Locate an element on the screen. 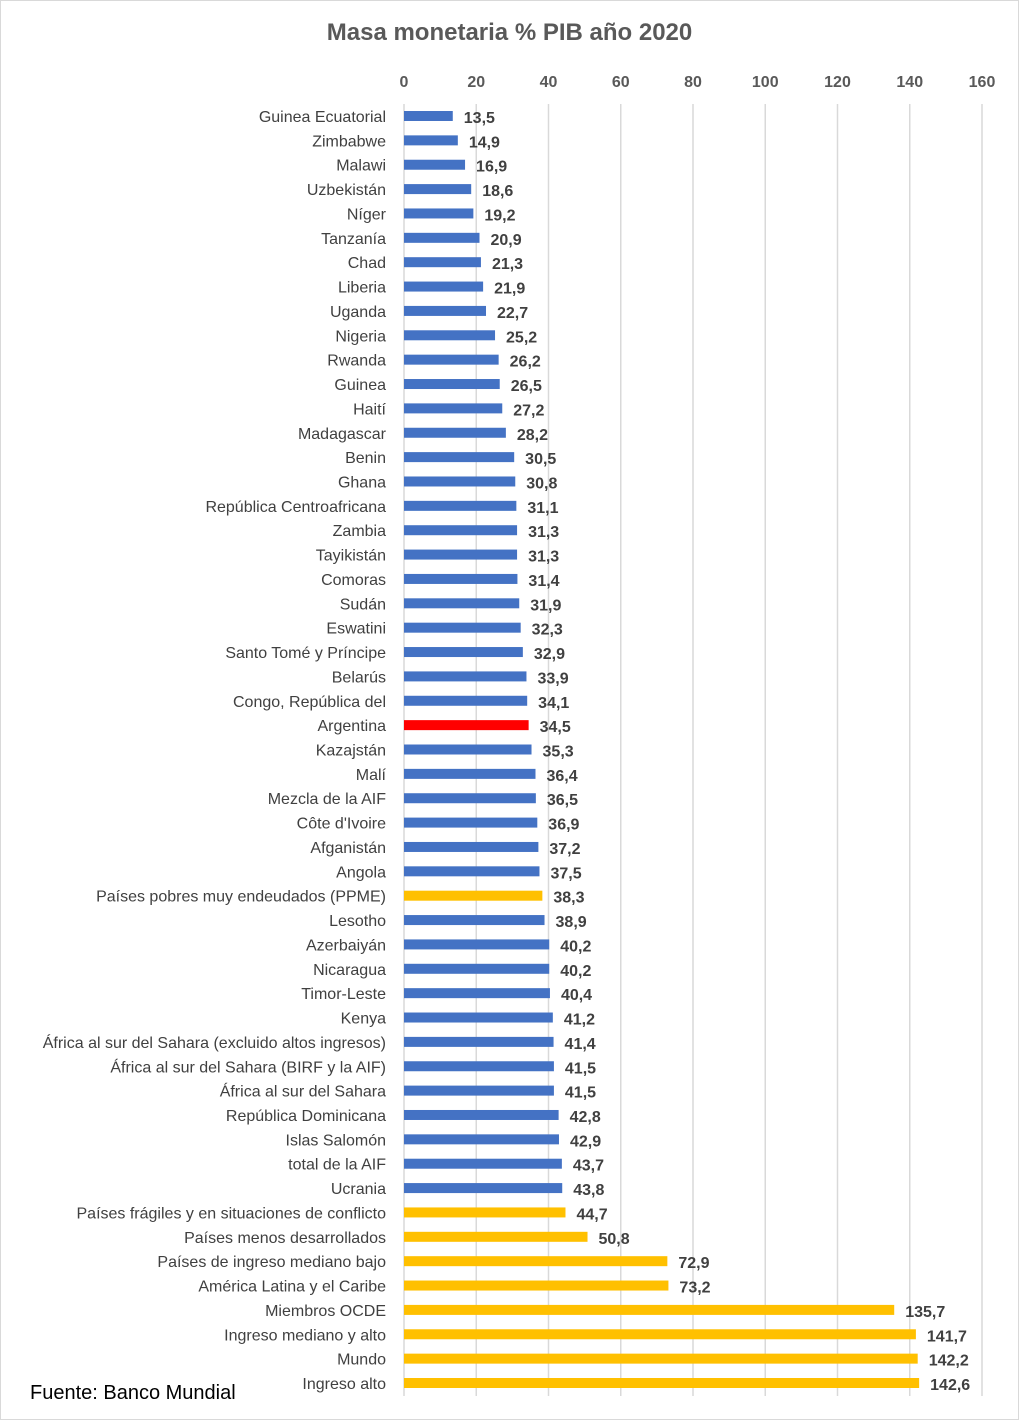  data-label: 38,3 is located at coordinates (568, 898).